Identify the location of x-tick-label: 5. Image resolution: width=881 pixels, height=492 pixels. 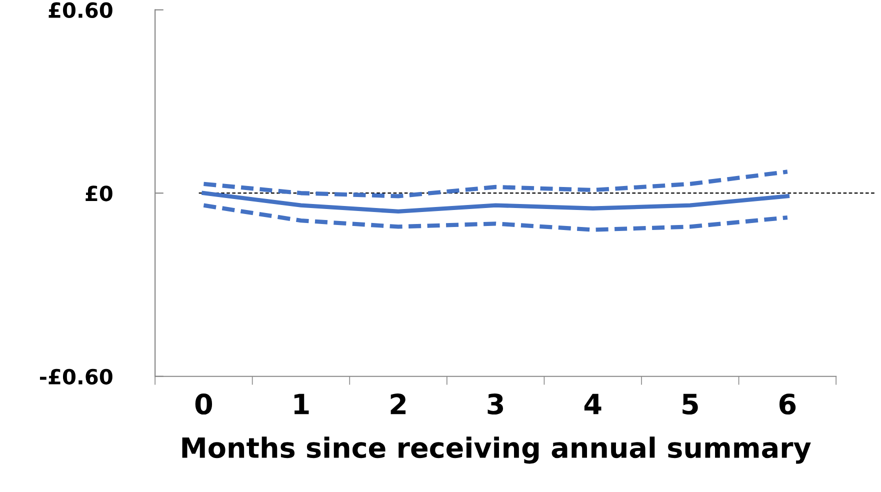
(690, 404).